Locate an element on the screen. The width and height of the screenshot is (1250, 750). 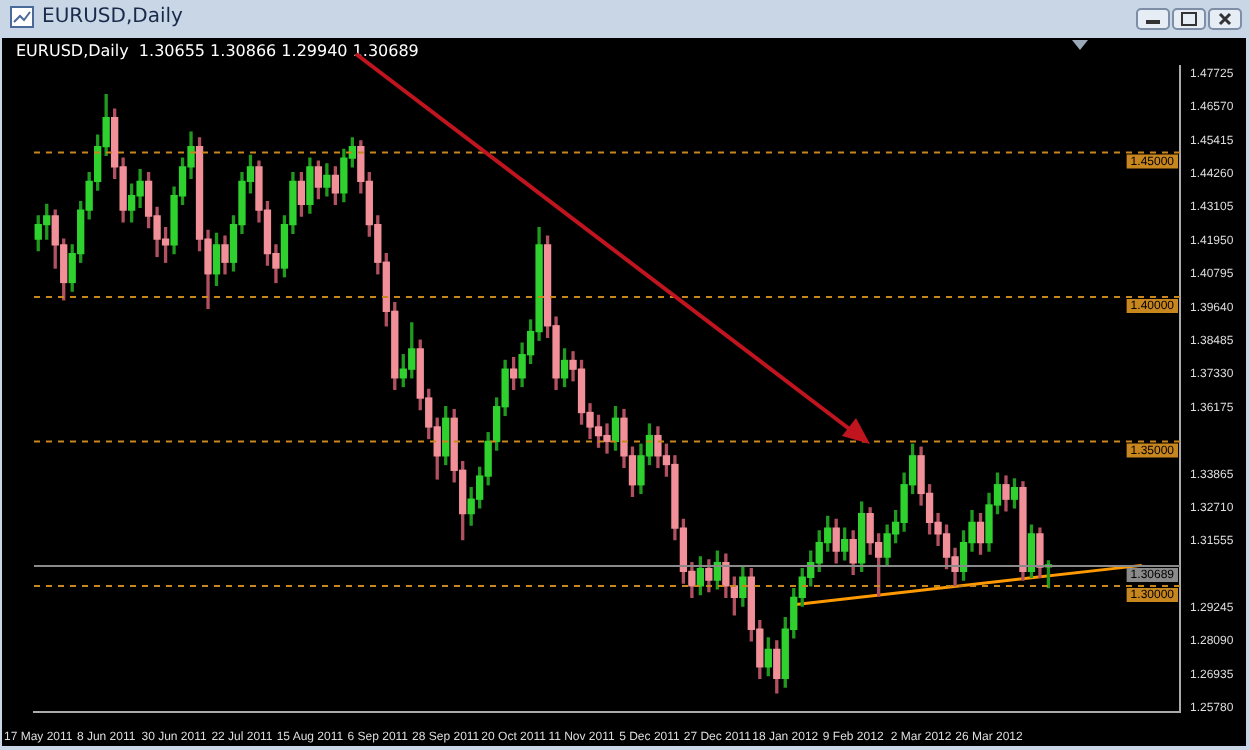
chart-subtitle: EURUSD,Daily 1.30655 1.30866 1.29940 1.30689 is located at coordinates (217, 51).